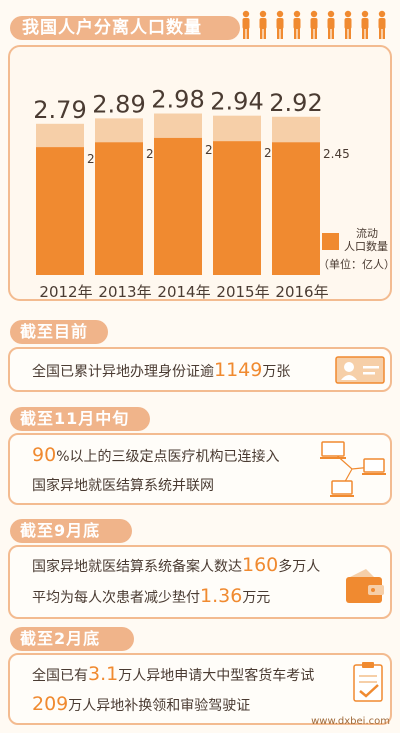 This screenshot has width=400, height=733. What do you see at coordinates (177, 100) in the screenshot?
I see `total-value-label: 2.98` at bounding box center [177, 100].